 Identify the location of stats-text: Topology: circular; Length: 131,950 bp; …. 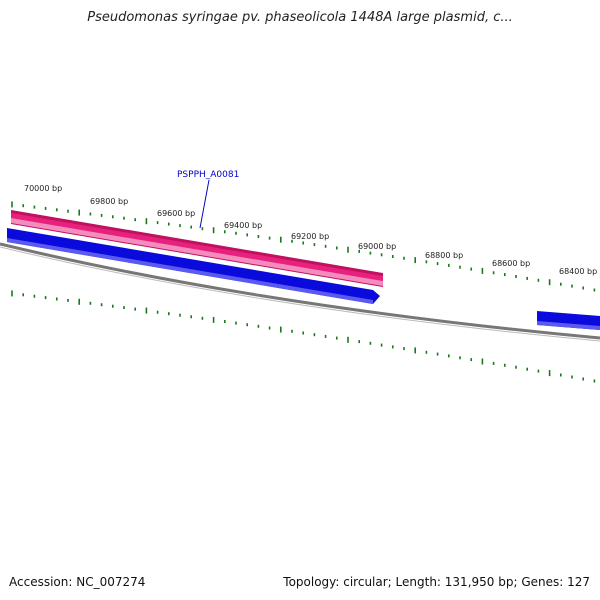
(436, 582).